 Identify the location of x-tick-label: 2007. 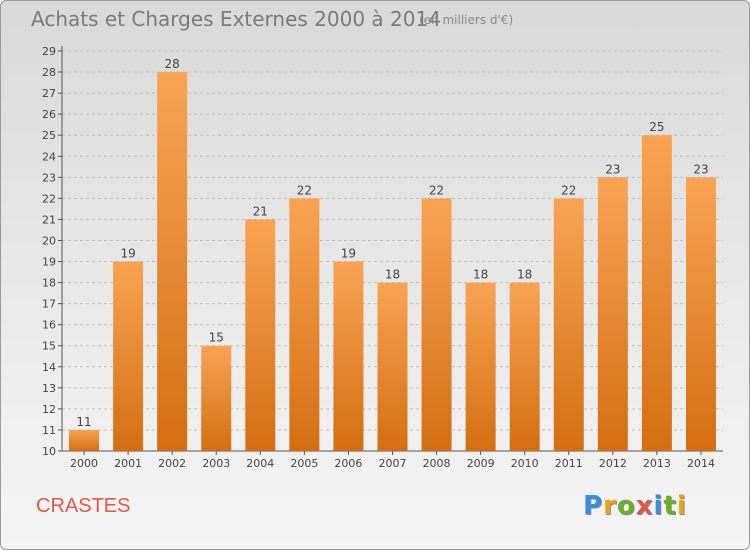
(393, 463).